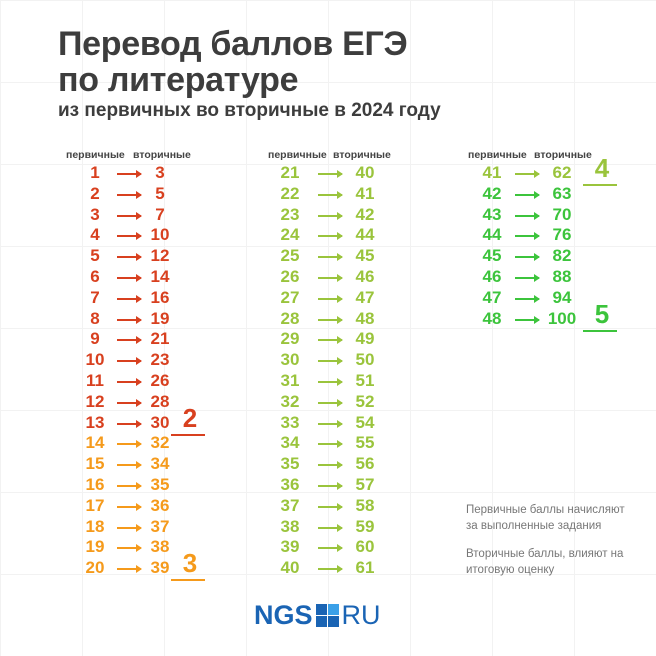  I want to click on secondary-score: 34, so click(160, 464).